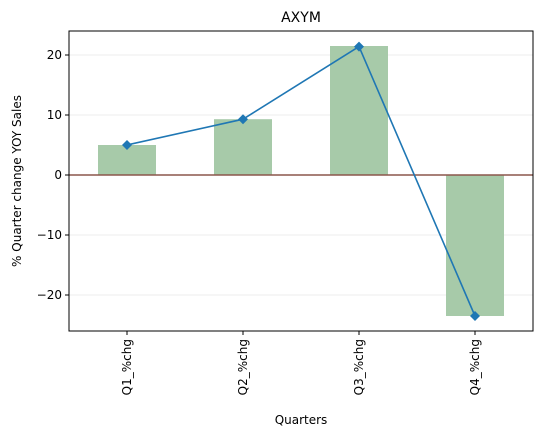 Image resolution: width=543 pixels, height=441 pixels. Describe the element at coordinates (54, 115) in the screenshot. I see `y-tick-label: 10` at that location.